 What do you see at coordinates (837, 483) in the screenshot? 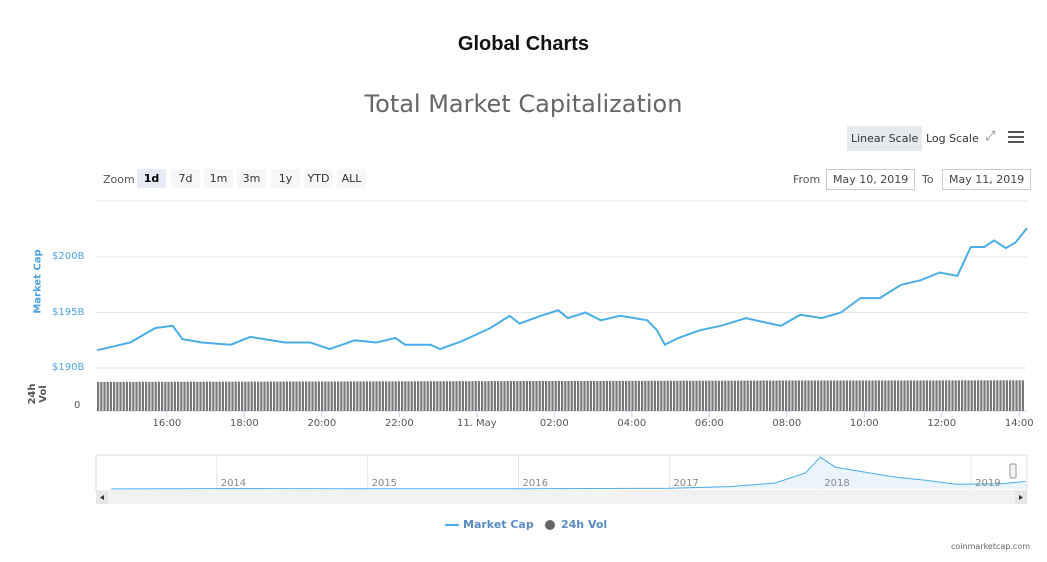
I see `navigator-year-label: 2018` at bounding box center [837, 483].